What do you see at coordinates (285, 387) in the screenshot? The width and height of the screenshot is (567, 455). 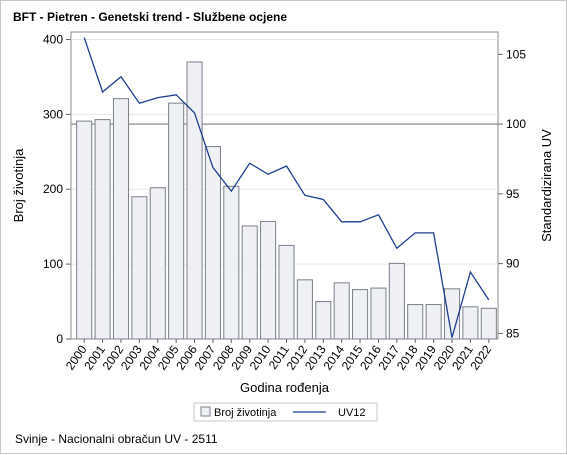 I see `x-axis-title: Godina rođenja` at bounding box center [285, 387].